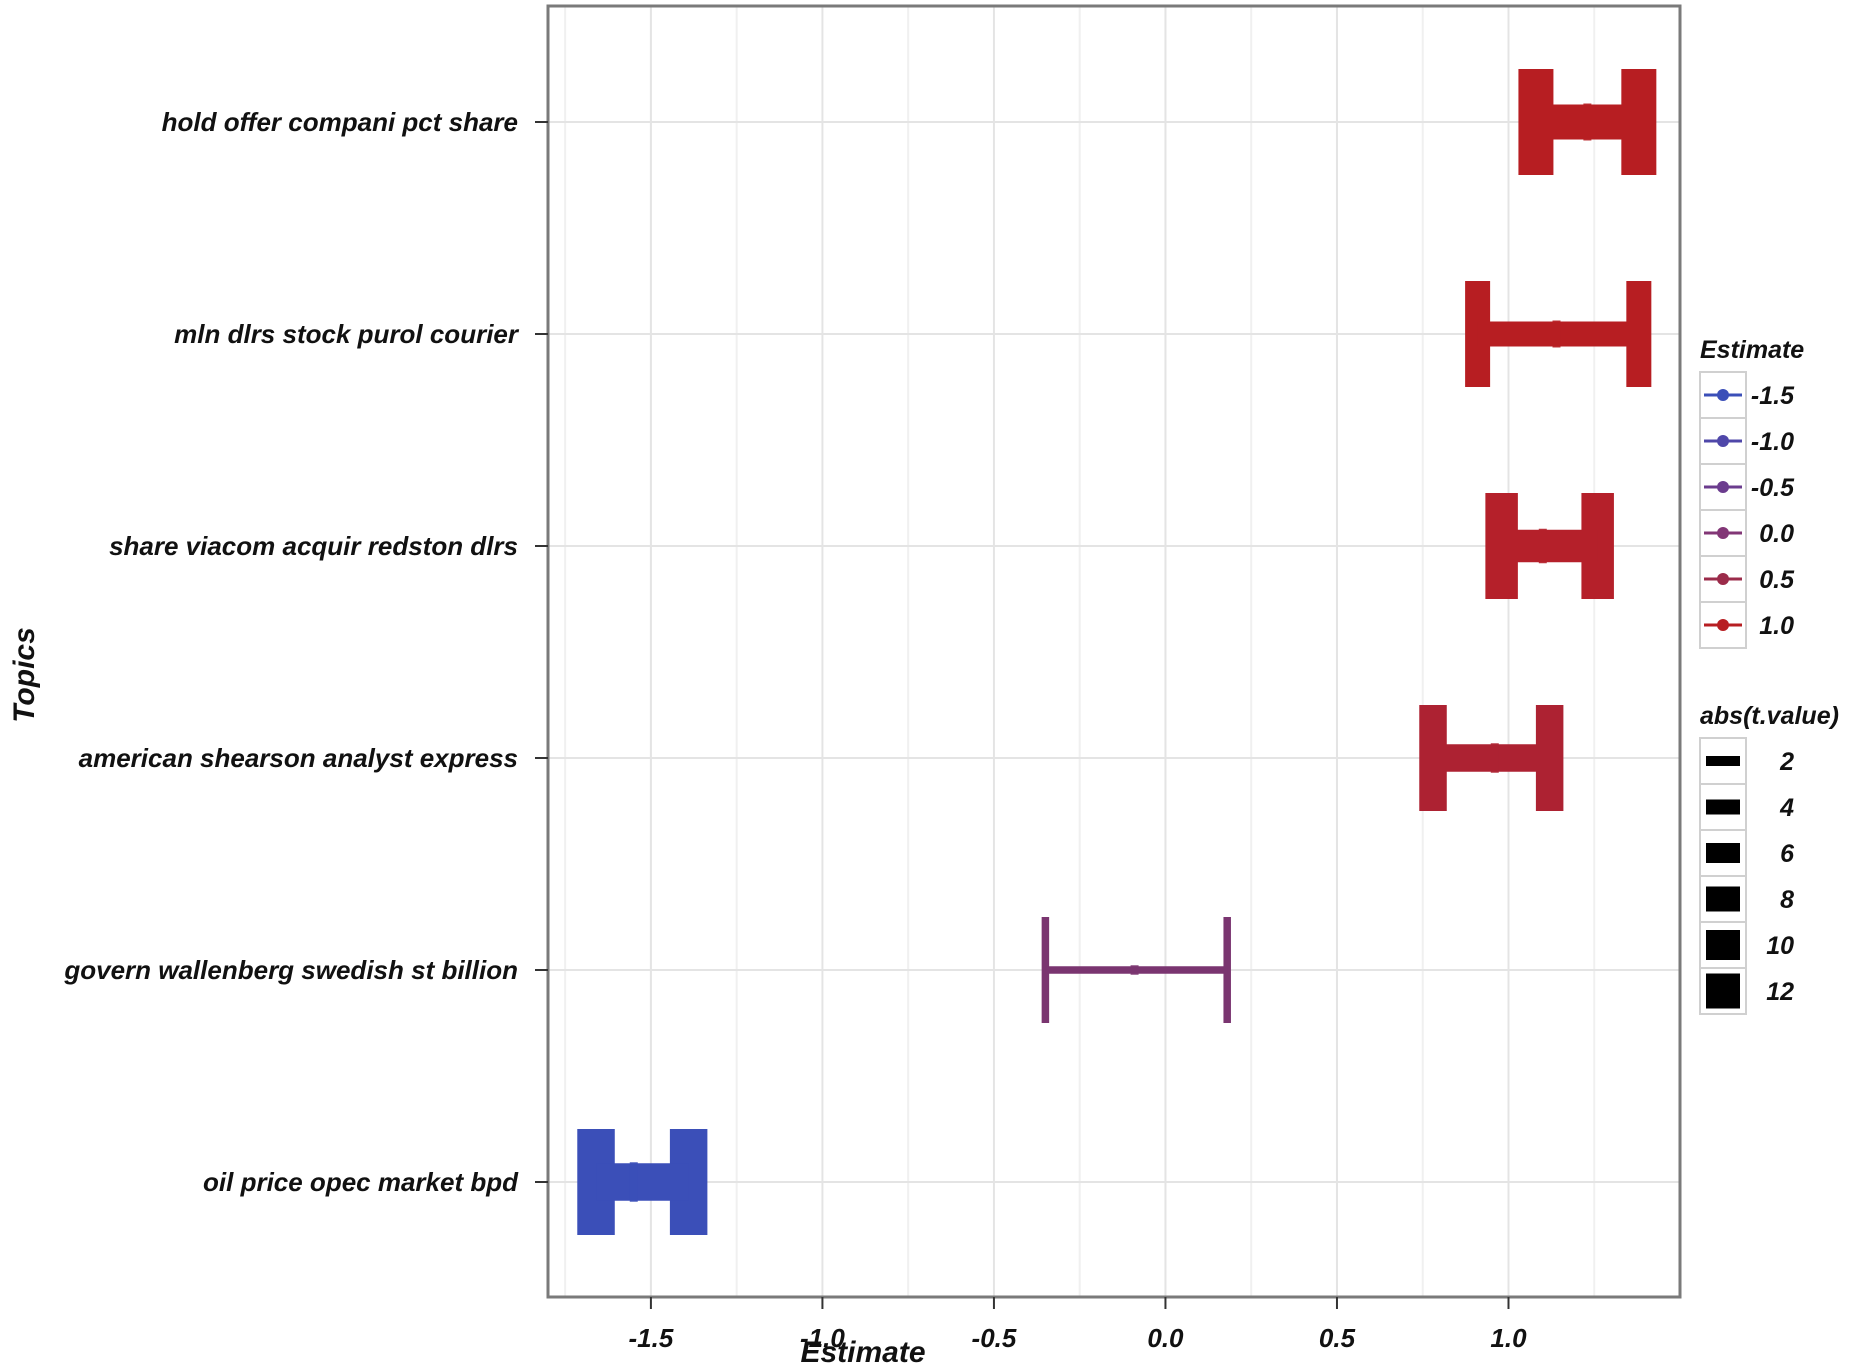  I want to click on y-tick-label: share viacom acquir redston dlrs, so click(313, 546).